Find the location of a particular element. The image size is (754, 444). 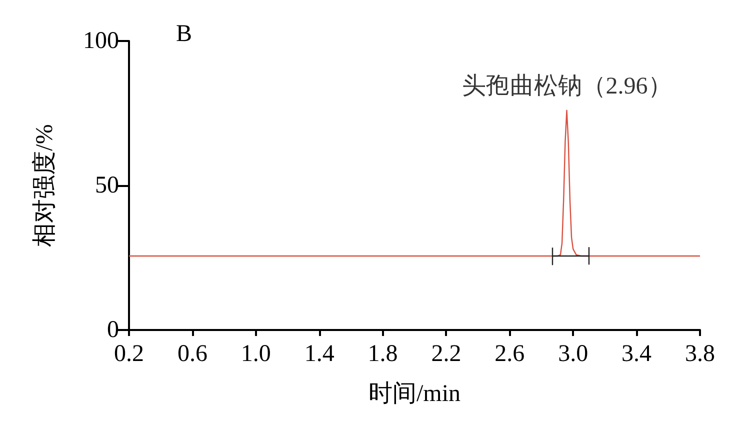

x-tick-label: 2.2 is located at coordinates (446, 354).